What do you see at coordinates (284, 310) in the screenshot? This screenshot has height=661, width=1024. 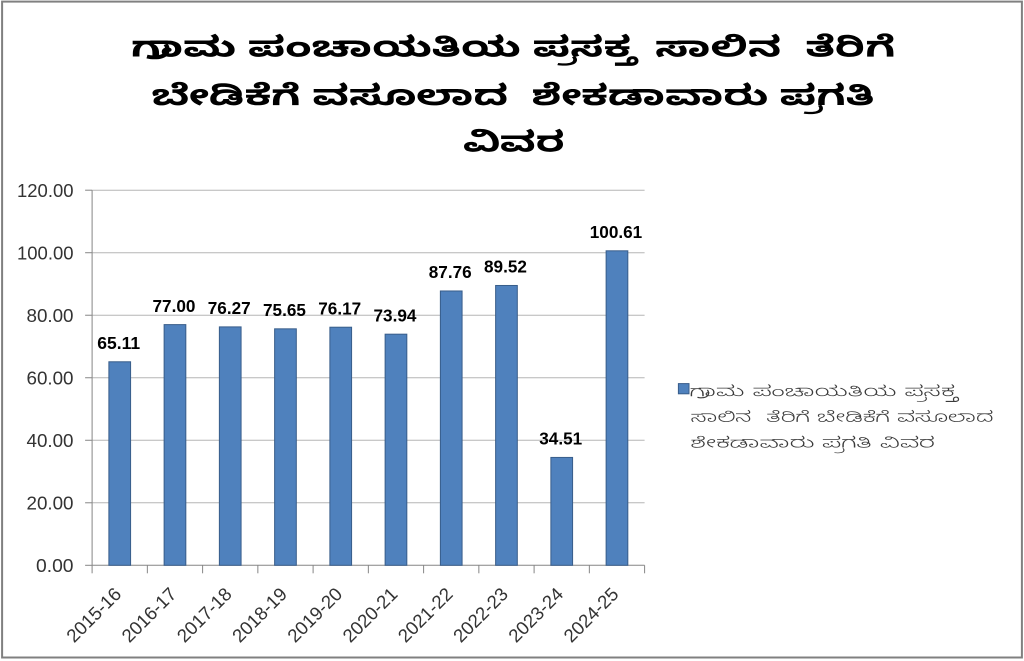 I see `svg-text: 75.65` at bounding box center [284, 310].